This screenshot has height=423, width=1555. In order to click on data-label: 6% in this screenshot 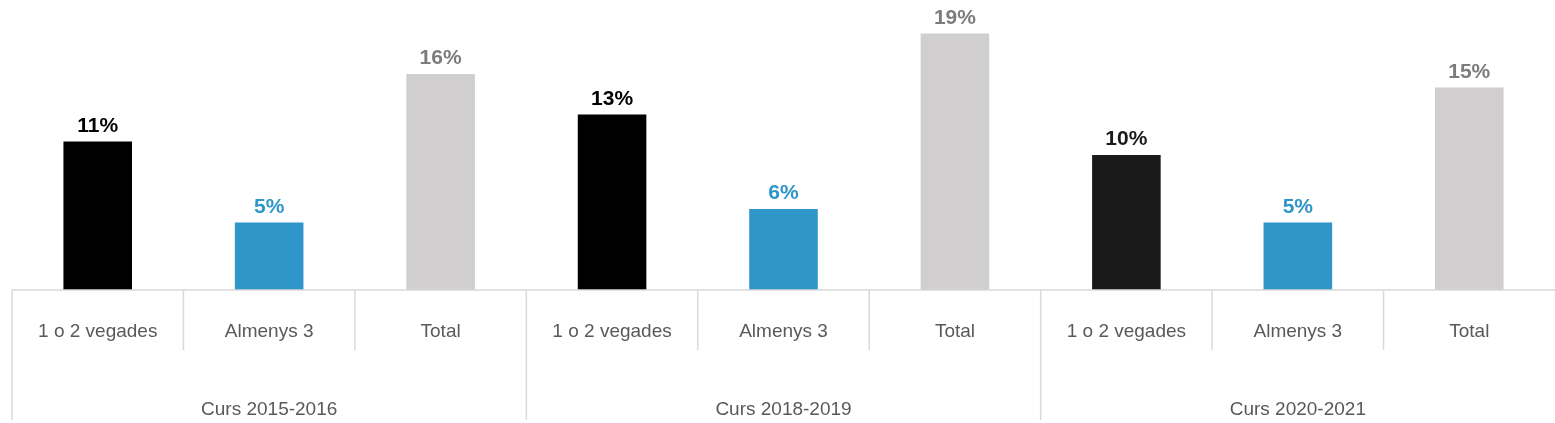, I will do `click(783, 192)`.